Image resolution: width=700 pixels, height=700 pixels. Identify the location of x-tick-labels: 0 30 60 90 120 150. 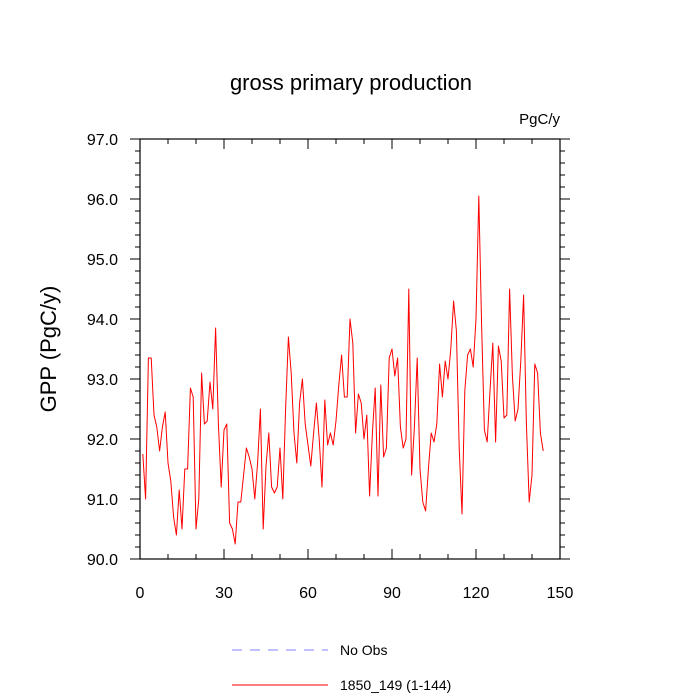
(355, 593).